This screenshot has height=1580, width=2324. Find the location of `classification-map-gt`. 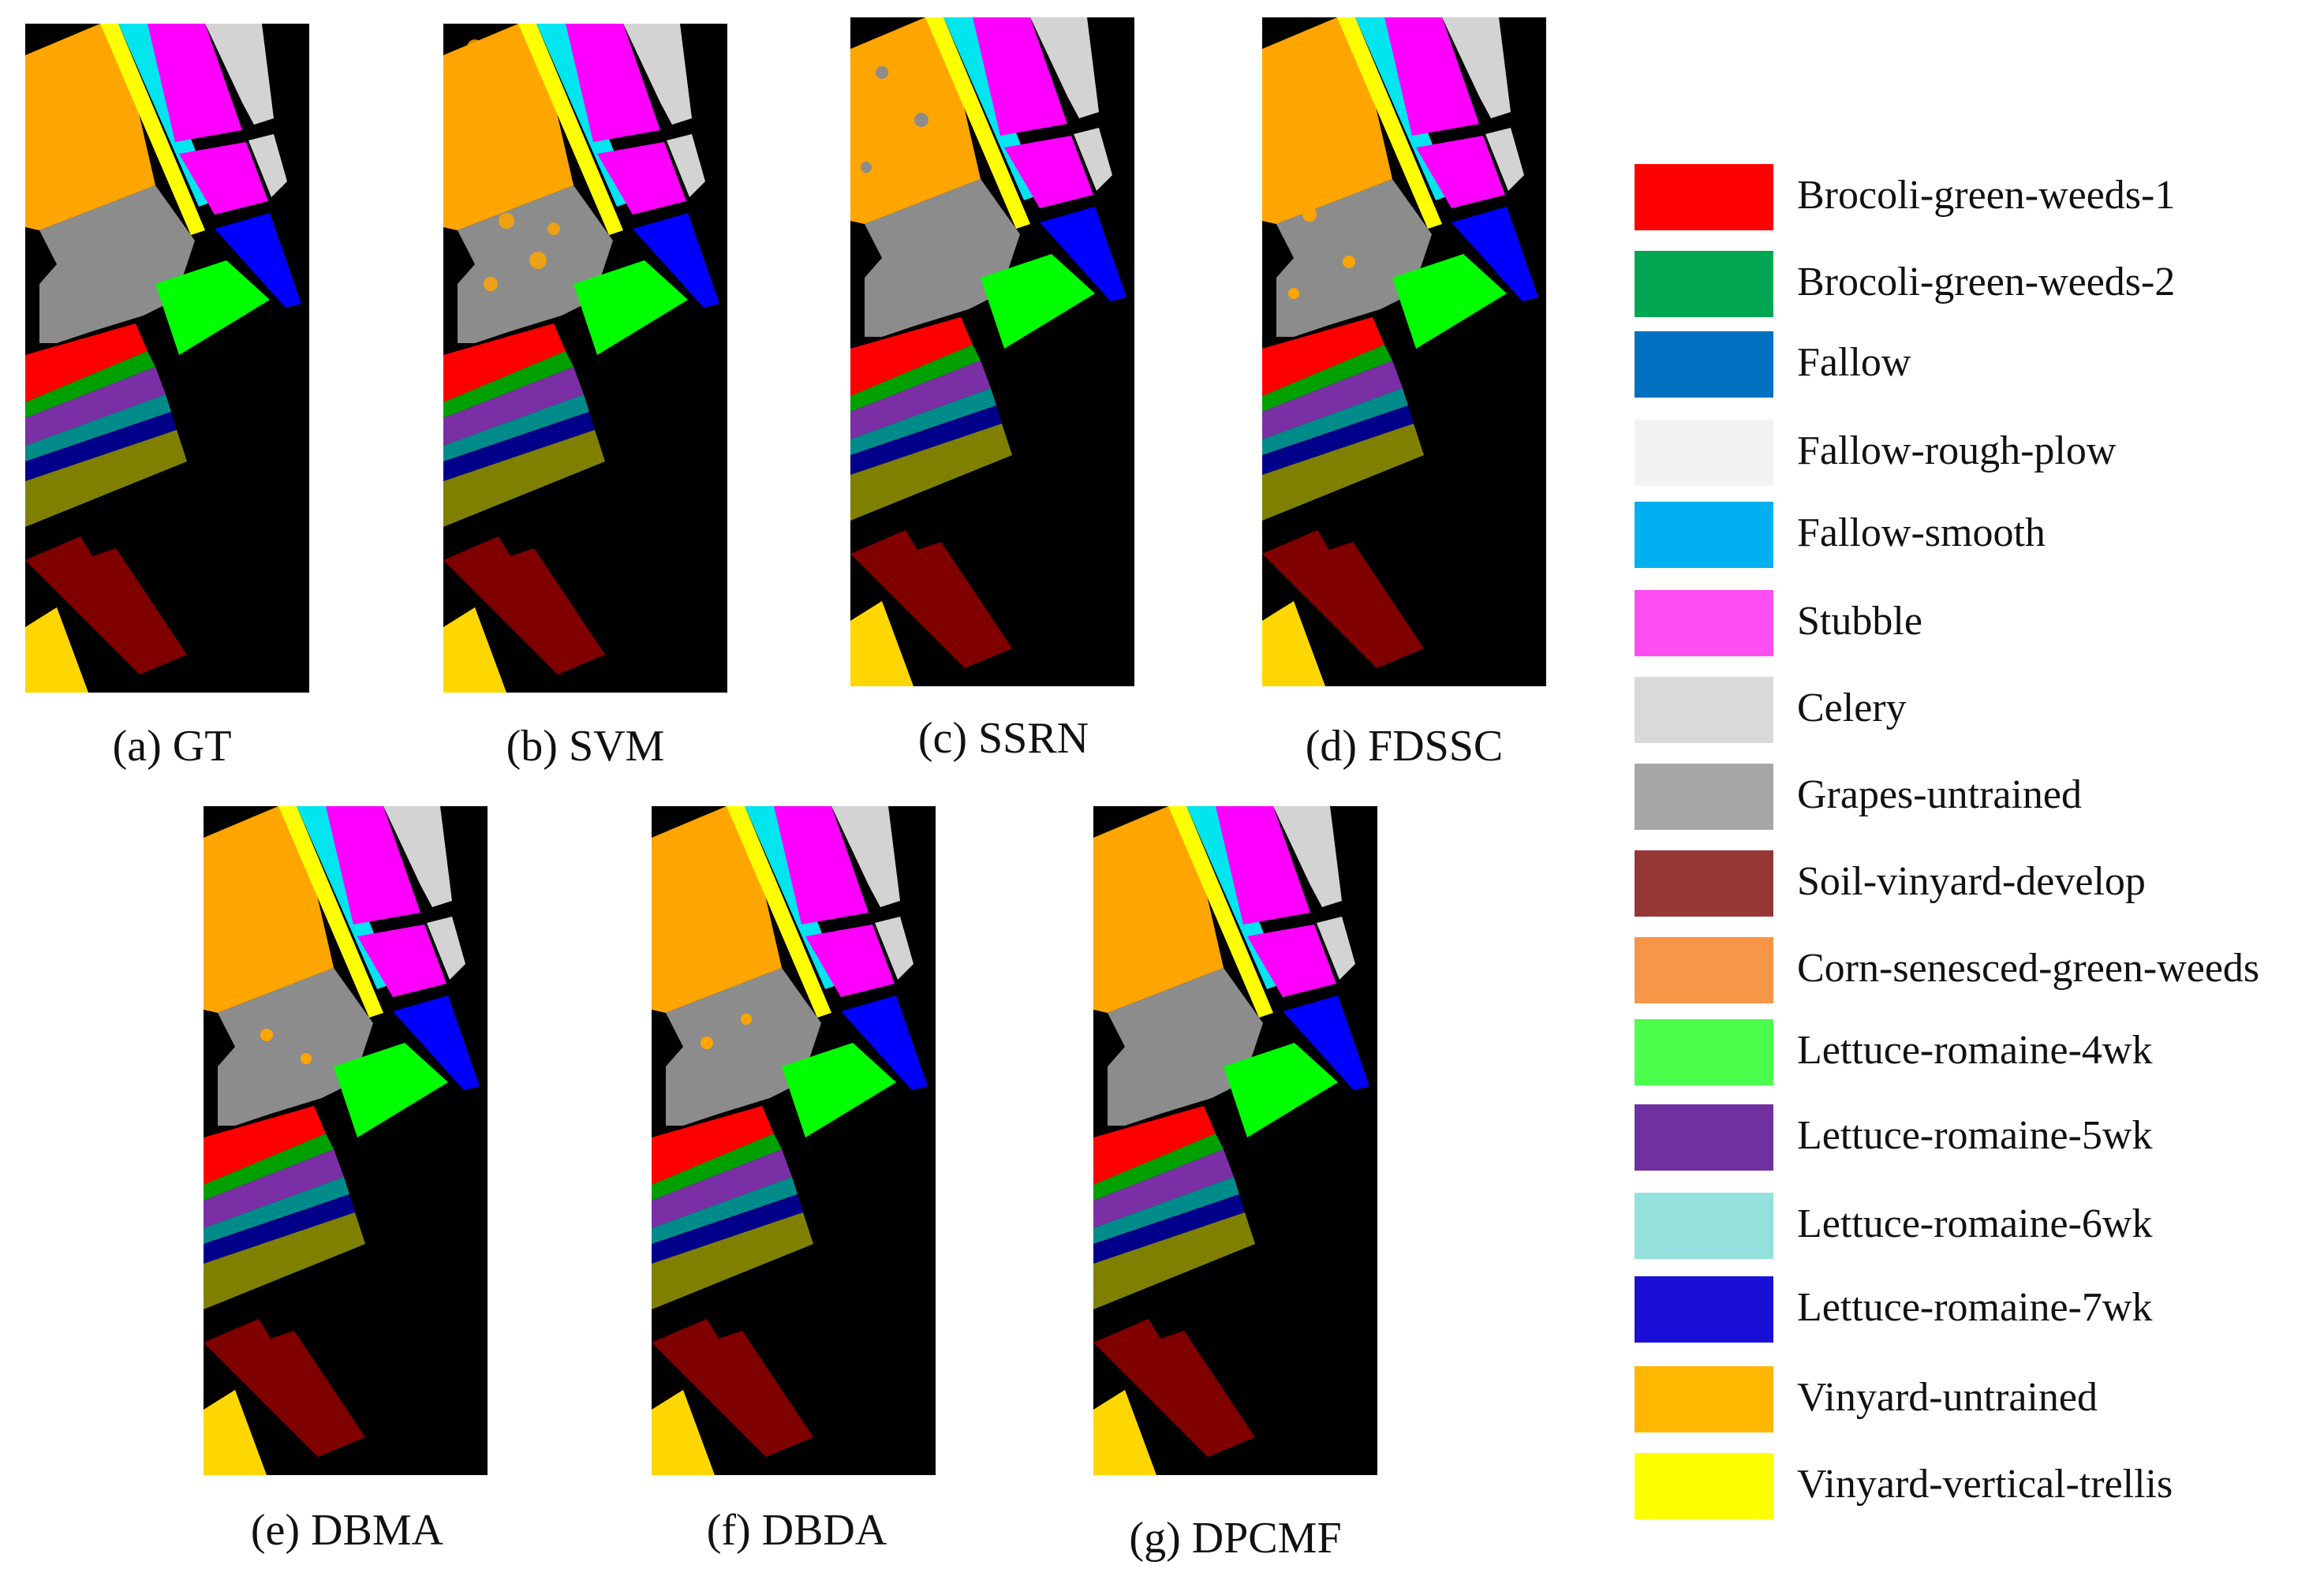

classification-map-gt is located at coordinates (167, 358).